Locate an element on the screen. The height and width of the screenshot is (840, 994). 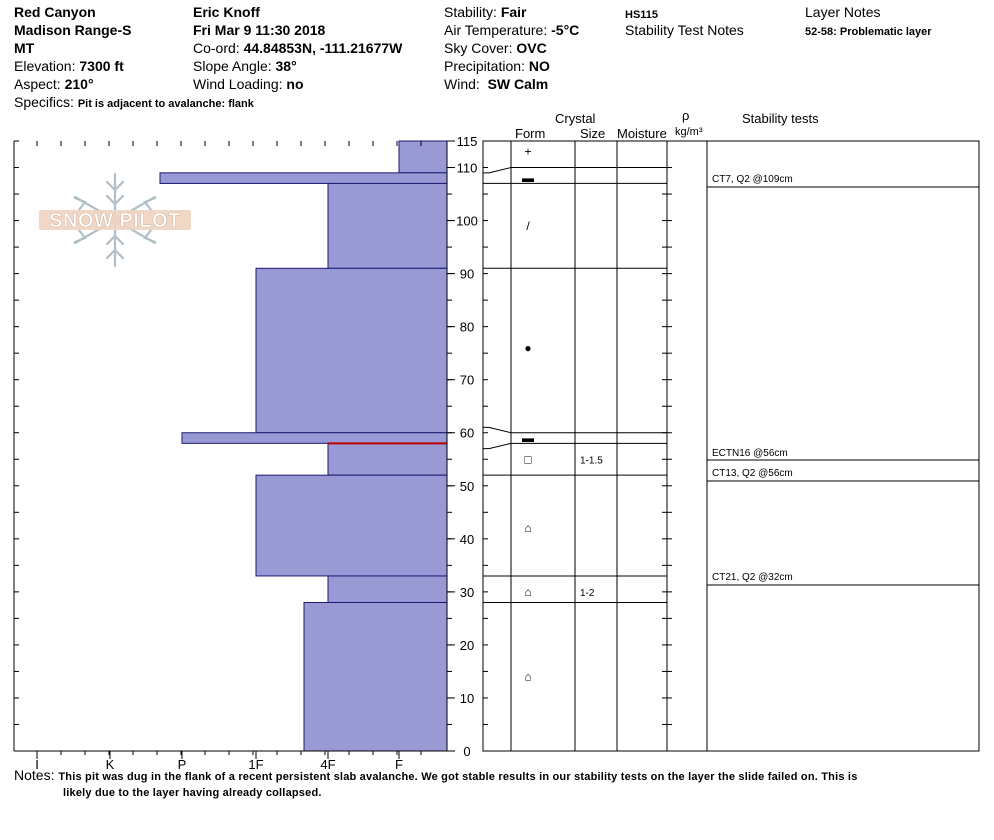
hardness-tick-label: 4F is located at coordinates (327, 764).